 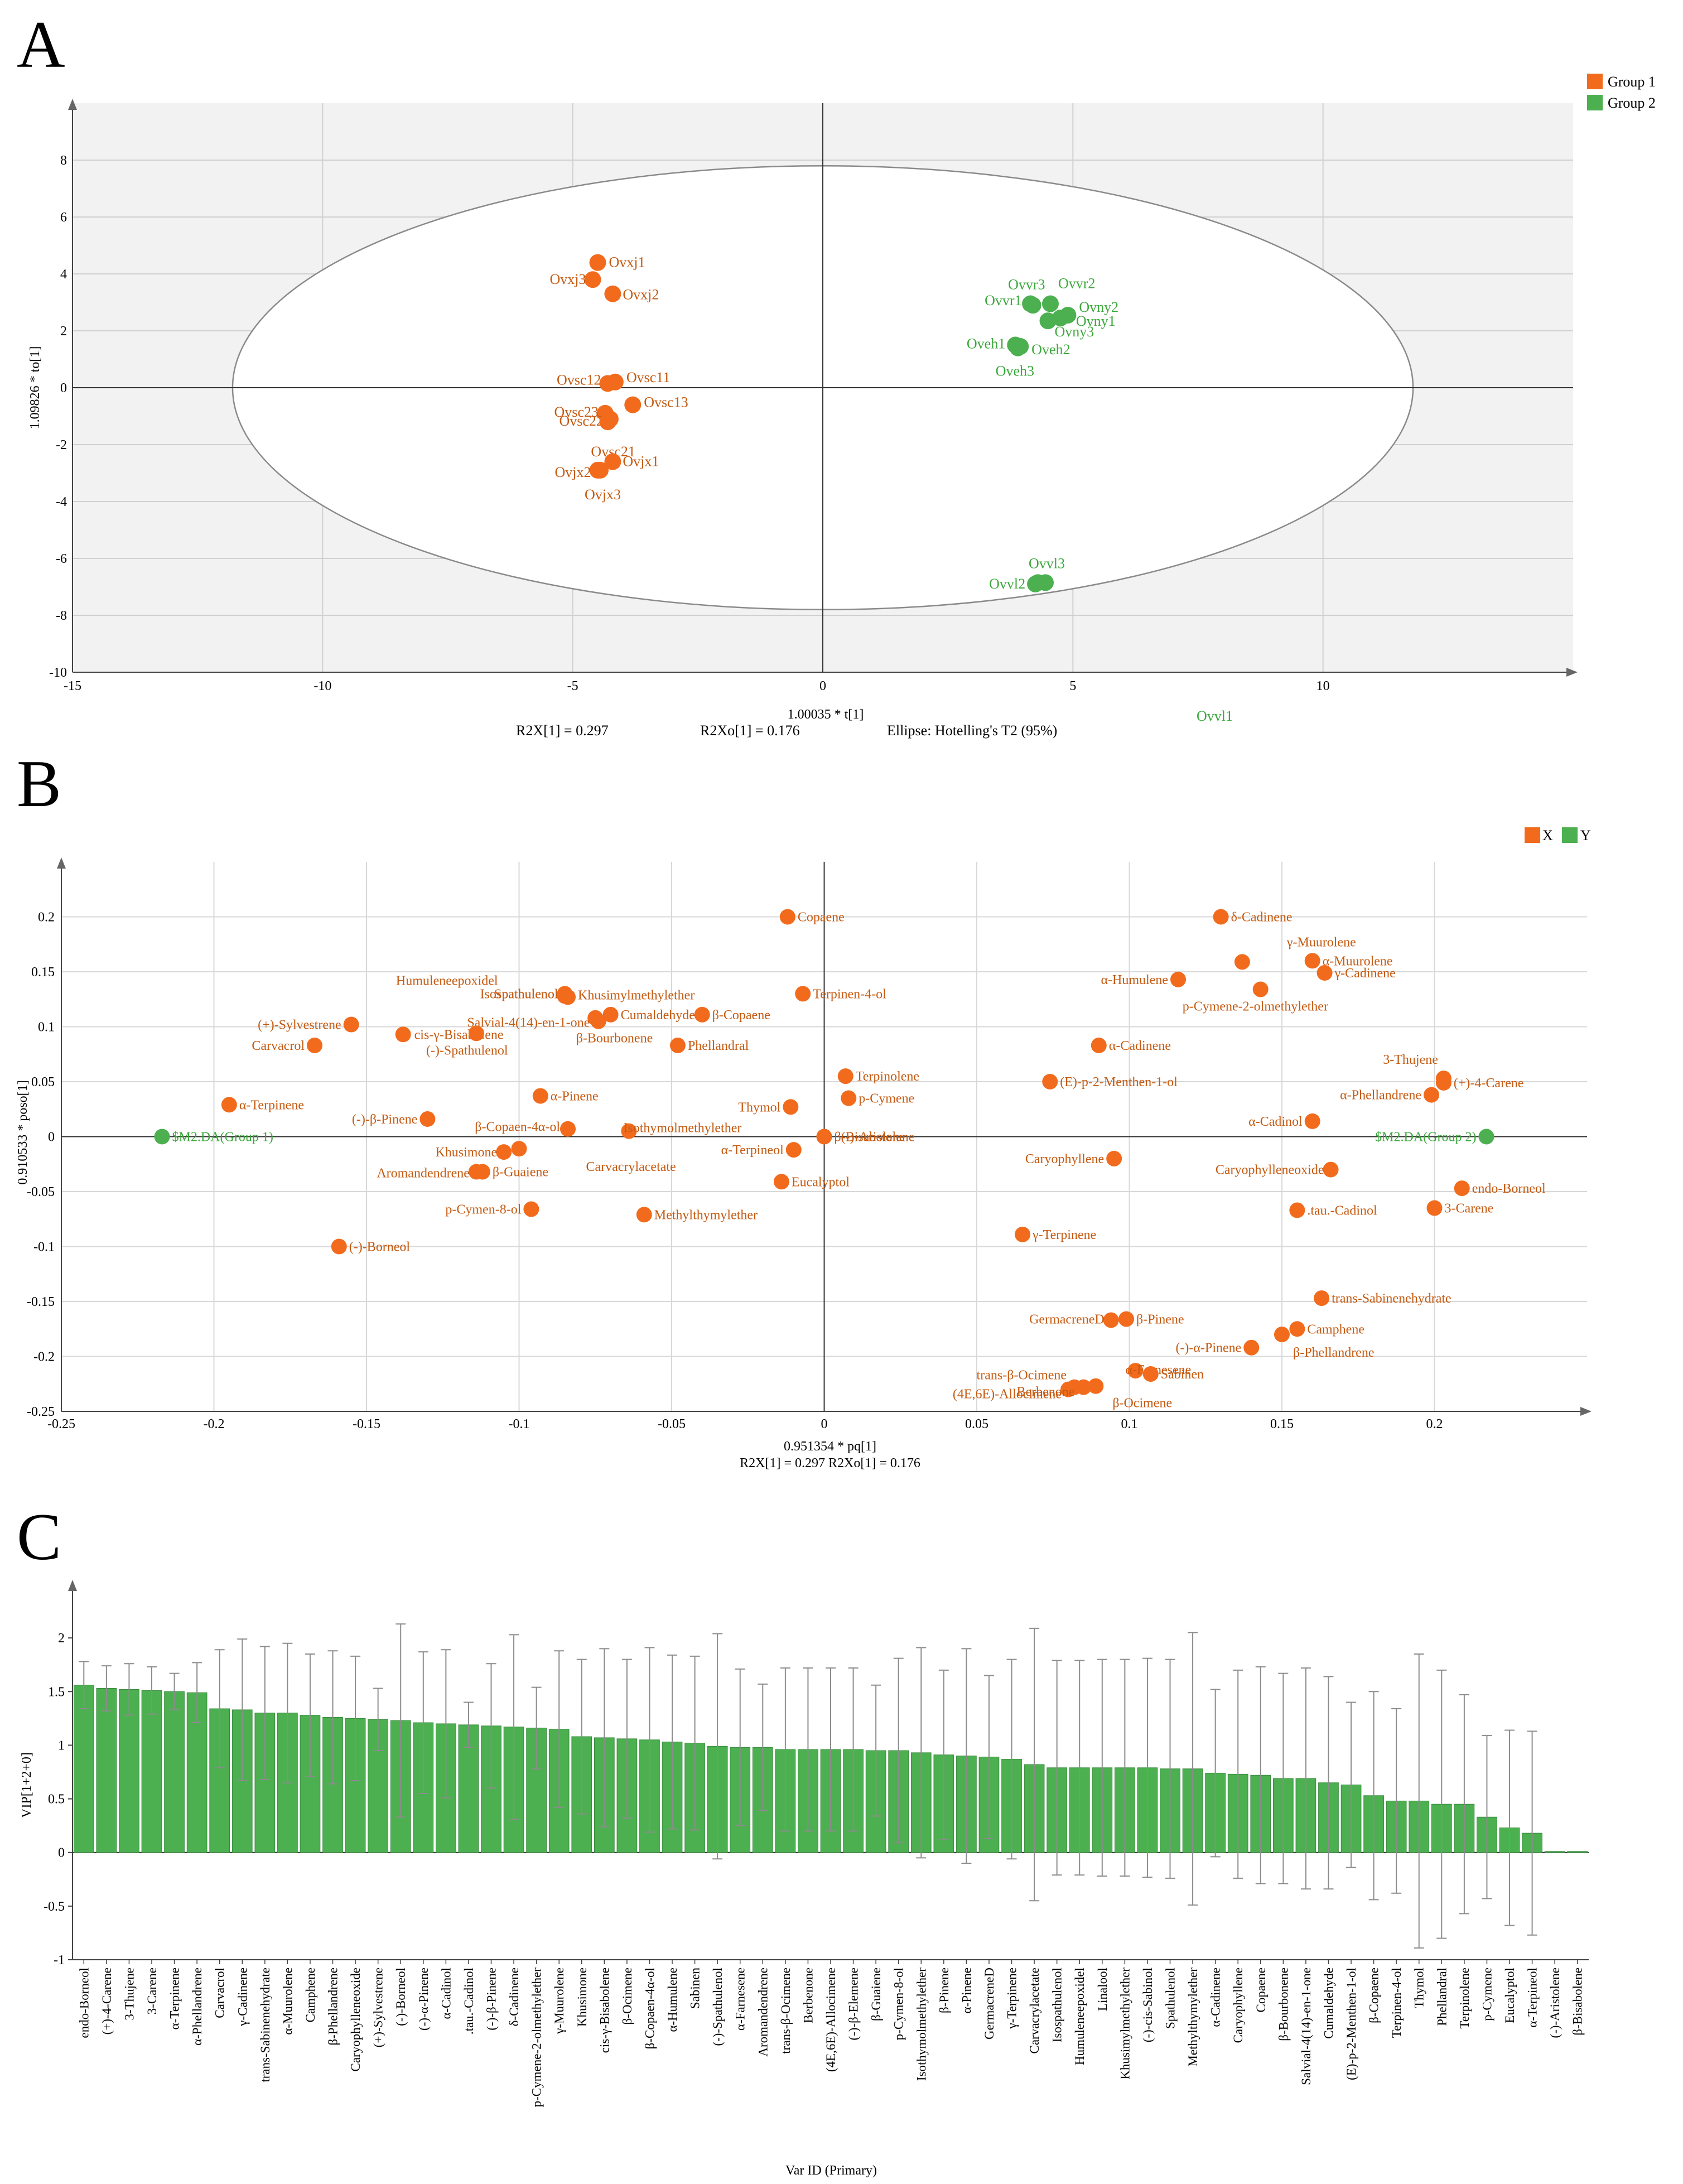 What do you see at coordinates (604, 2010) in the screenshot?
I see `vip-label-cis-bisabolene: cis-γ-Bisabolene` at bounding box center [604, 2010].